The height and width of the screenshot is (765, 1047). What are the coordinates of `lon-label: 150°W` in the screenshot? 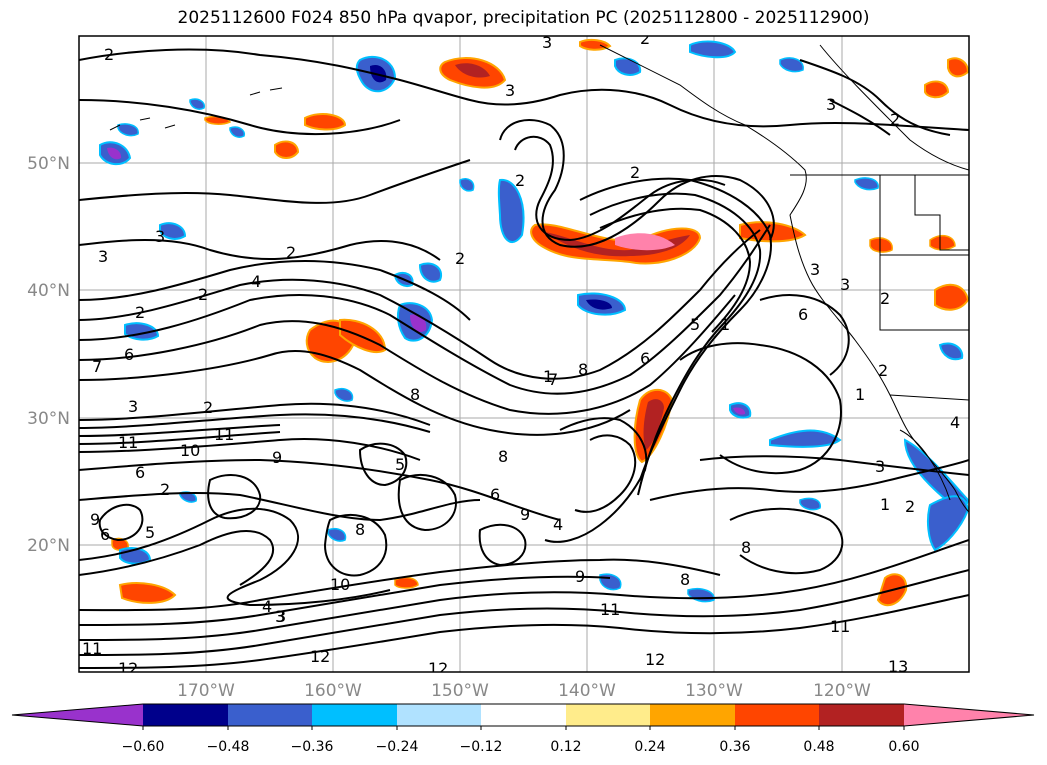 It's located at (460, 691).